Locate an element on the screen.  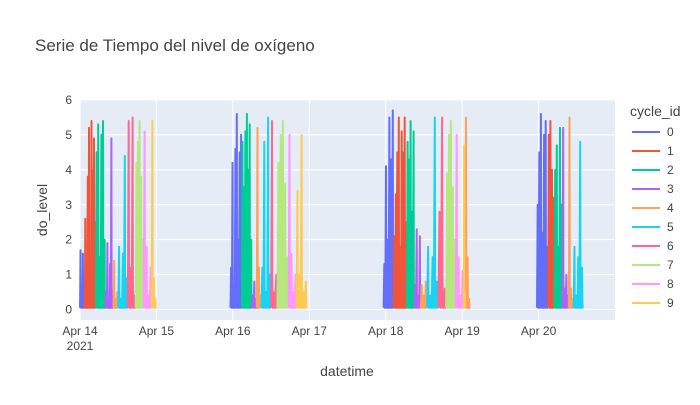
y-tick-label: 3 is located at coordinates (68, 205).